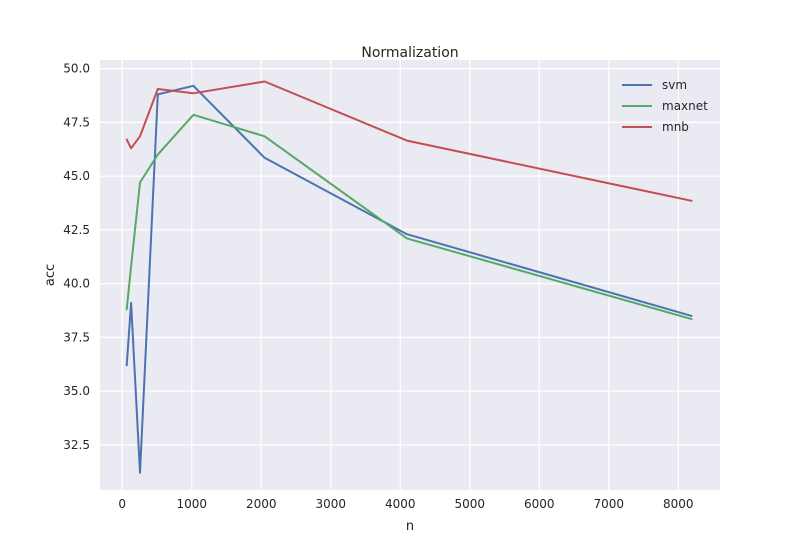 This screenshot has height=550, width=800. I want to click on x-tick-labels: 0 1000 2000 3000 4000 5000 6000 7000 8000, so click(405, 504).